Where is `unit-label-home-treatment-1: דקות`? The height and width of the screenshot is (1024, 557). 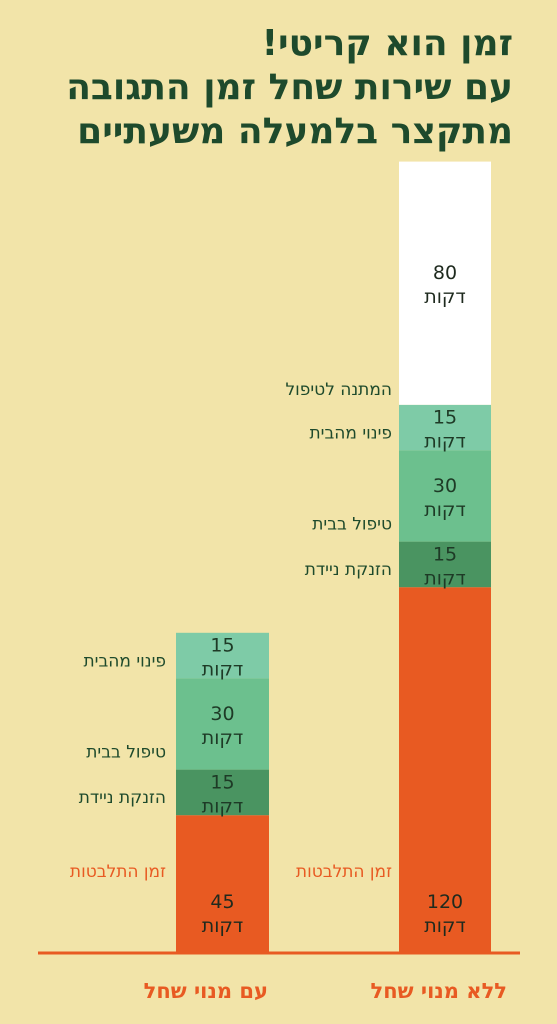 unit-label-home-treatment-1: דקות is located at coordinates (445, 510).